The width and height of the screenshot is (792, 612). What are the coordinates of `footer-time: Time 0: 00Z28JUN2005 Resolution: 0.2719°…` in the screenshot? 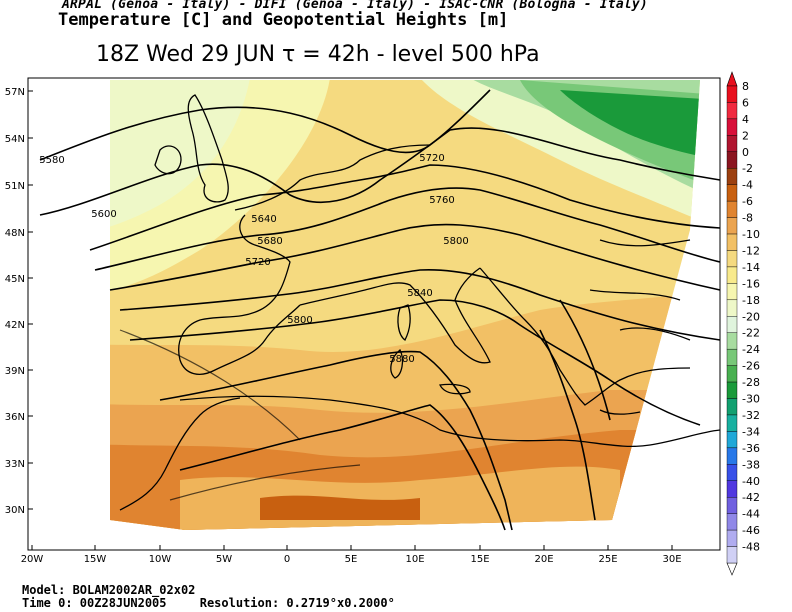 It's located at (208, 603).